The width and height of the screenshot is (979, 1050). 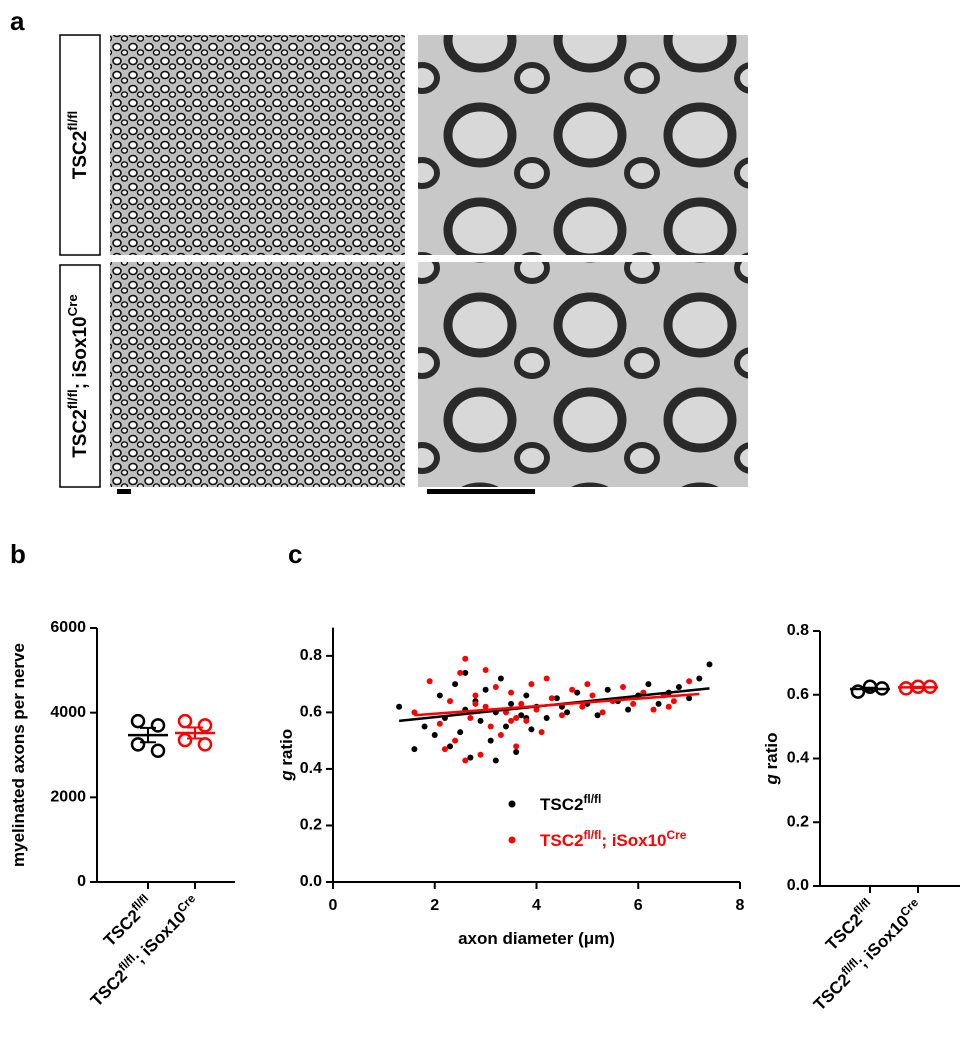 What do you see at coordinates (68, 627) in the screenshot?
I see `y-tick-label: 6000` at bounding box center [68, 627].